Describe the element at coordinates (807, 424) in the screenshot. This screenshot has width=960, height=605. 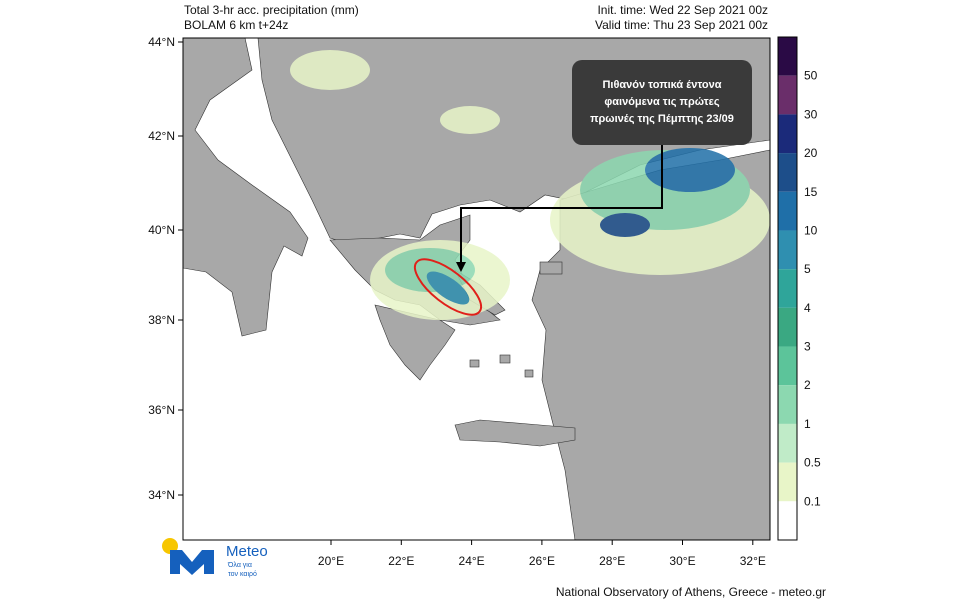
I see `colorbar-label: 1` at that location.